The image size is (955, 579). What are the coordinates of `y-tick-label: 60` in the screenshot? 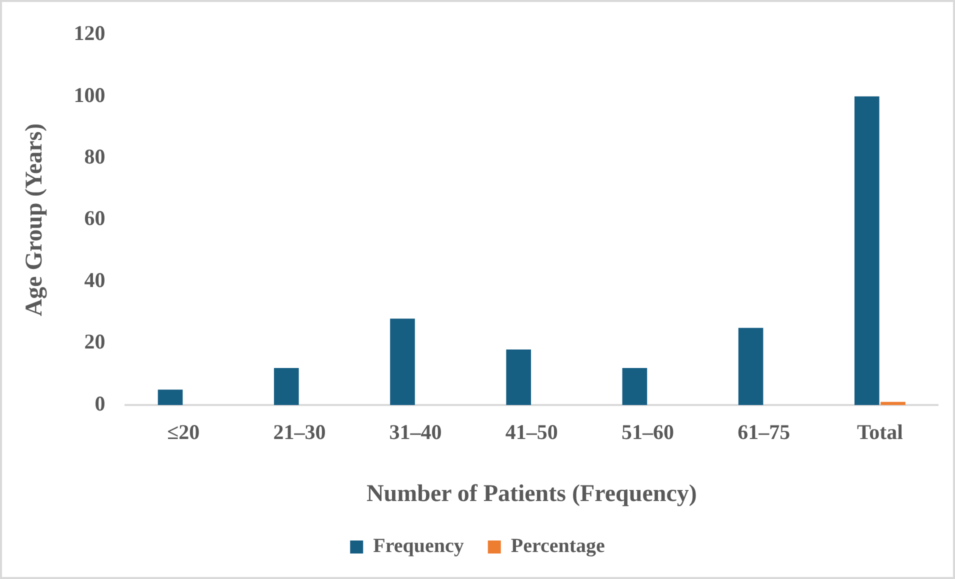 It's located at (95, 218).